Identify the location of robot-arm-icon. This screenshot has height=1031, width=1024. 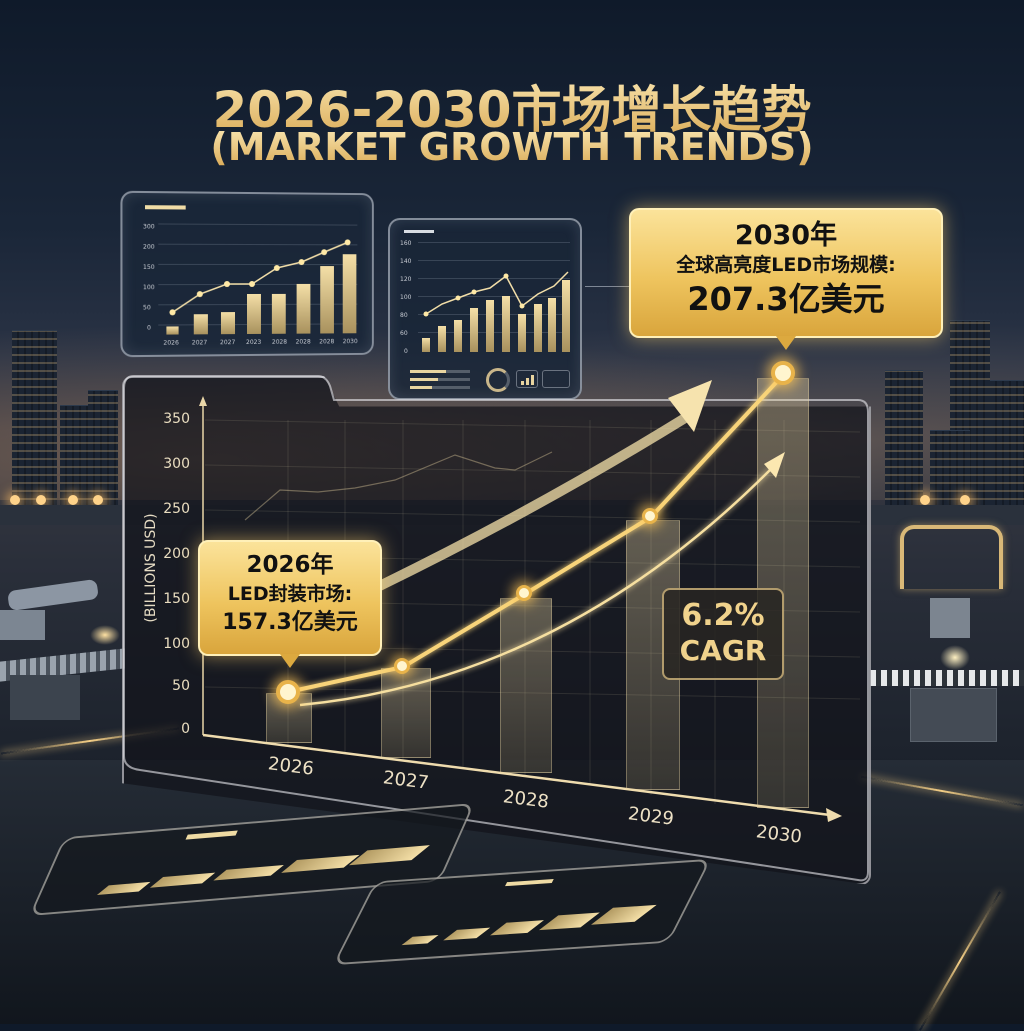
(62, 649).